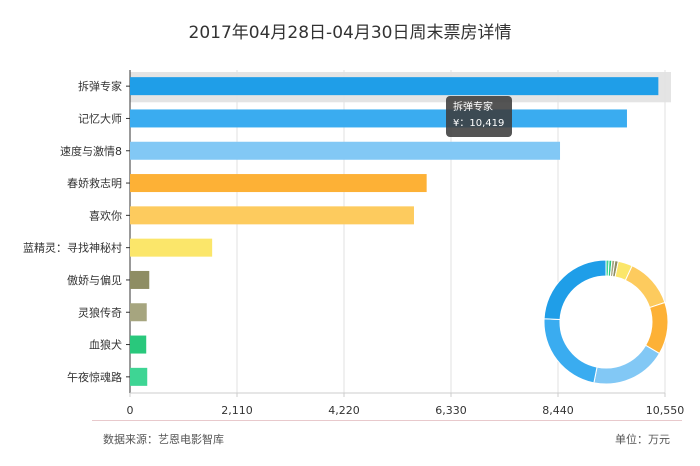 The image size is (700, 466). What do you see at coordinates (473, 107) in the screenshot?
I see `tooltip-name: 拆弹专家` at bounding box center [473, 107].